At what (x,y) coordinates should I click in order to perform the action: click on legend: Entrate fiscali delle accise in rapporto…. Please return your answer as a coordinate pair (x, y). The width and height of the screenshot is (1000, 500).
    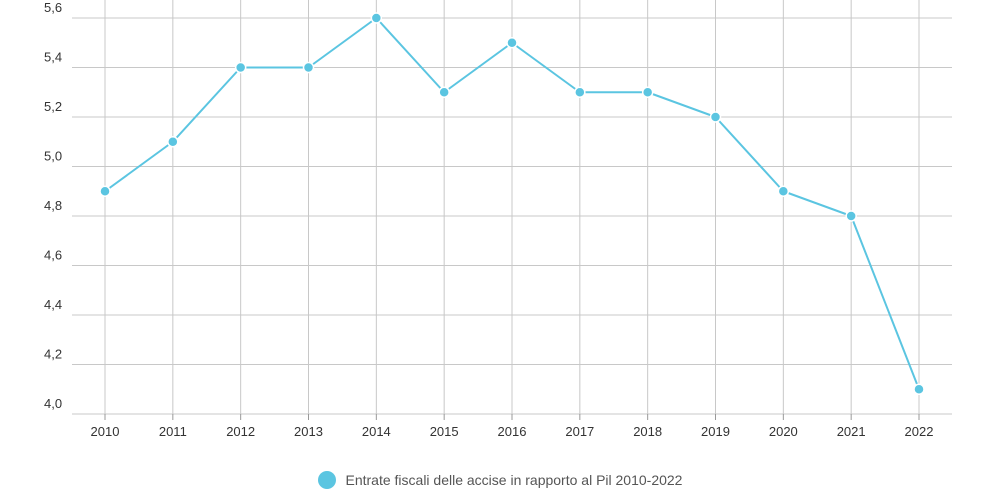
    Looking at the image, I should click on (500, 480).